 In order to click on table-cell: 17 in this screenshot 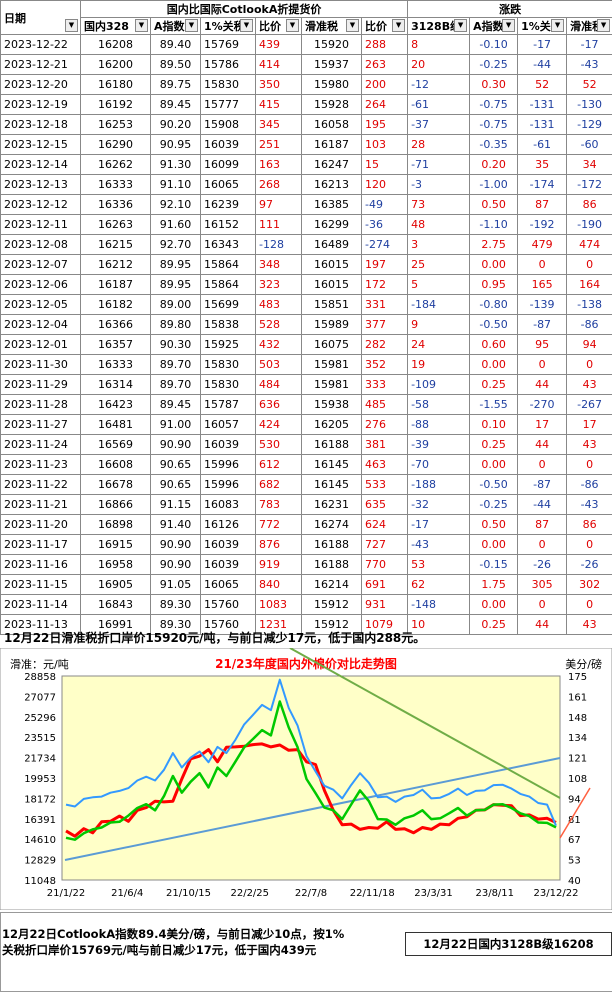, I will do `click(542, 424)`.